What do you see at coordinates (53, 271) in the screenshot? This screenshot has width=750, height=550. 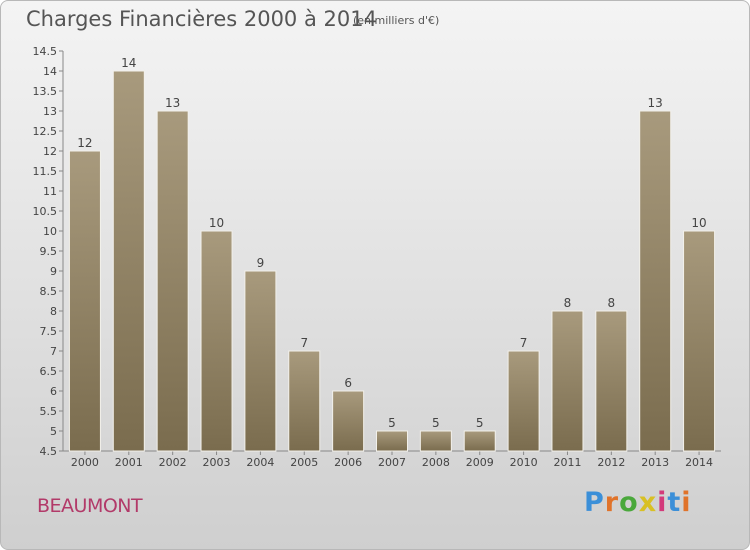 I see `y-tick-label: 9` at bounding box center [53, 271].